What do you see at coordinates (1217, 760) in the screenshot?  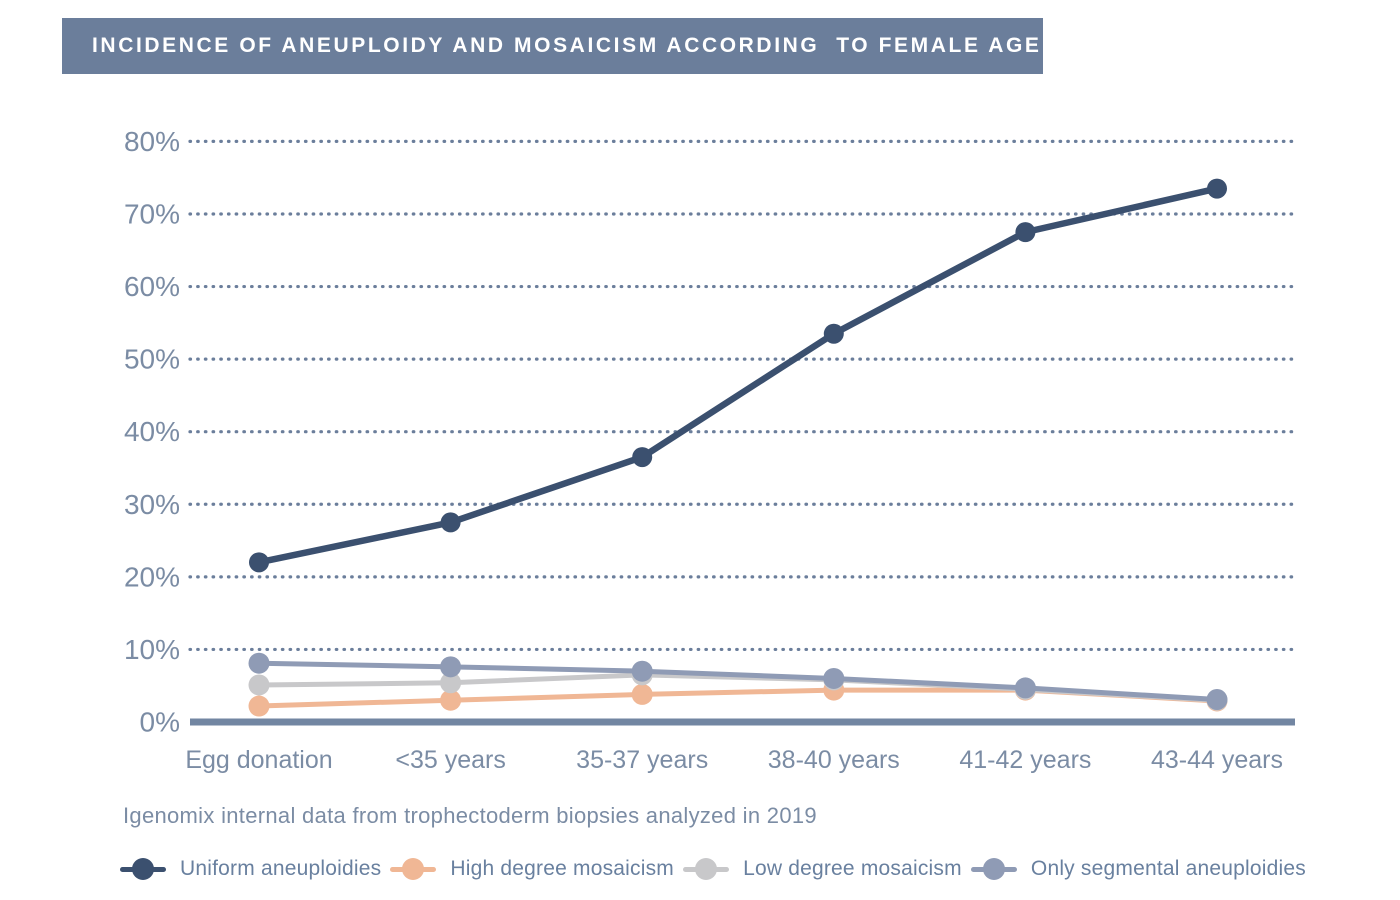 I see `x-tick-label: 43-44 years` at bounding box center [1217, 760].